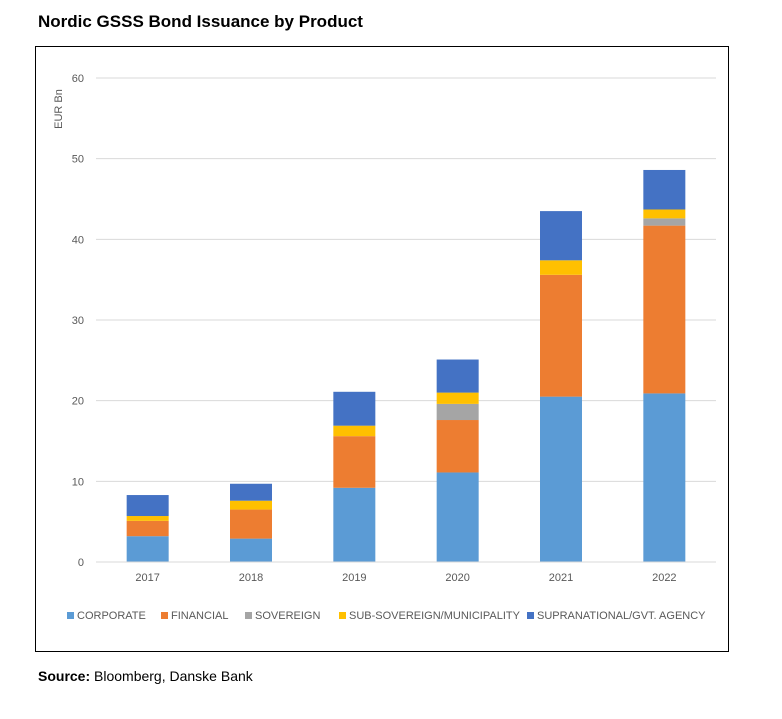 The image size is (782, 719). What do you see at coordinates (200, 21) in the screenshot?
I see `chart-title: Nordic GSSS Bond Issuance by Product` at bounding box center [200, 21].